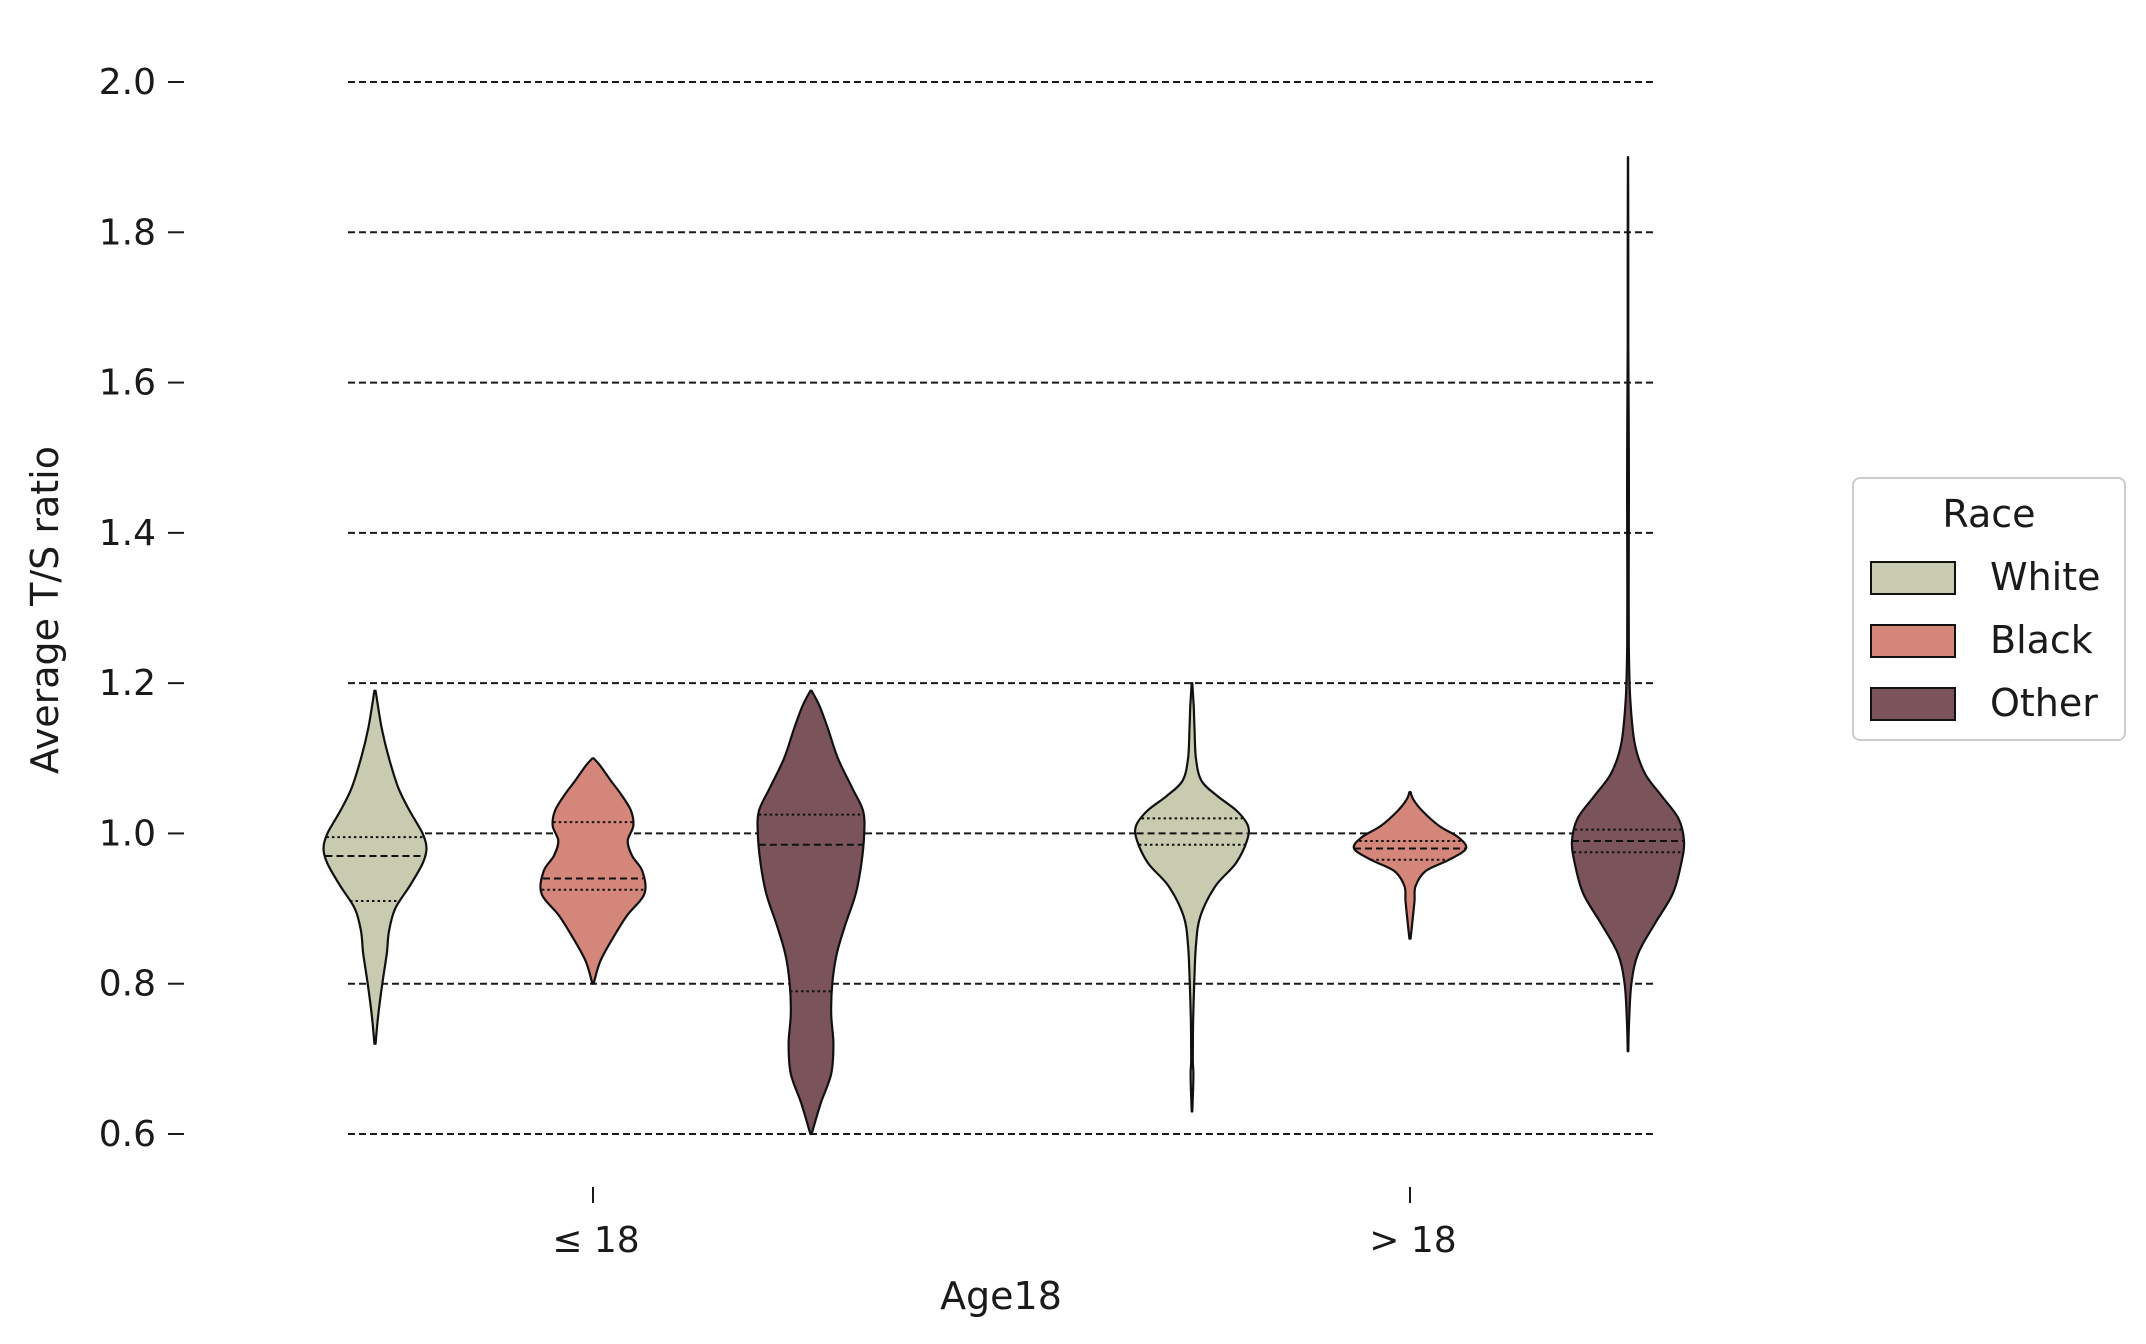 This screenshot has width=2146, height=1344. Describe the element at coordinates (1988, 514) in the screenshot. I see `legend-title: Race` at that location.